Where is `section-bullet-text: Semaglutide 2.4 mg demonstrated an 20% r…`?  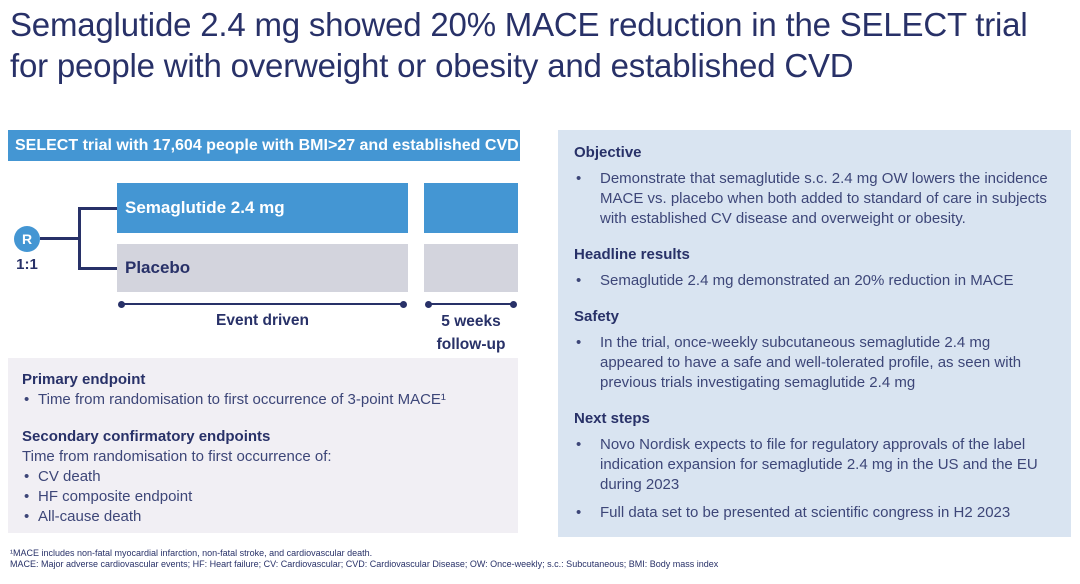 section-bullet-text: Semaglutide 2.4 mg demonstrated an 20% r… is located at coordinates (807, 280).